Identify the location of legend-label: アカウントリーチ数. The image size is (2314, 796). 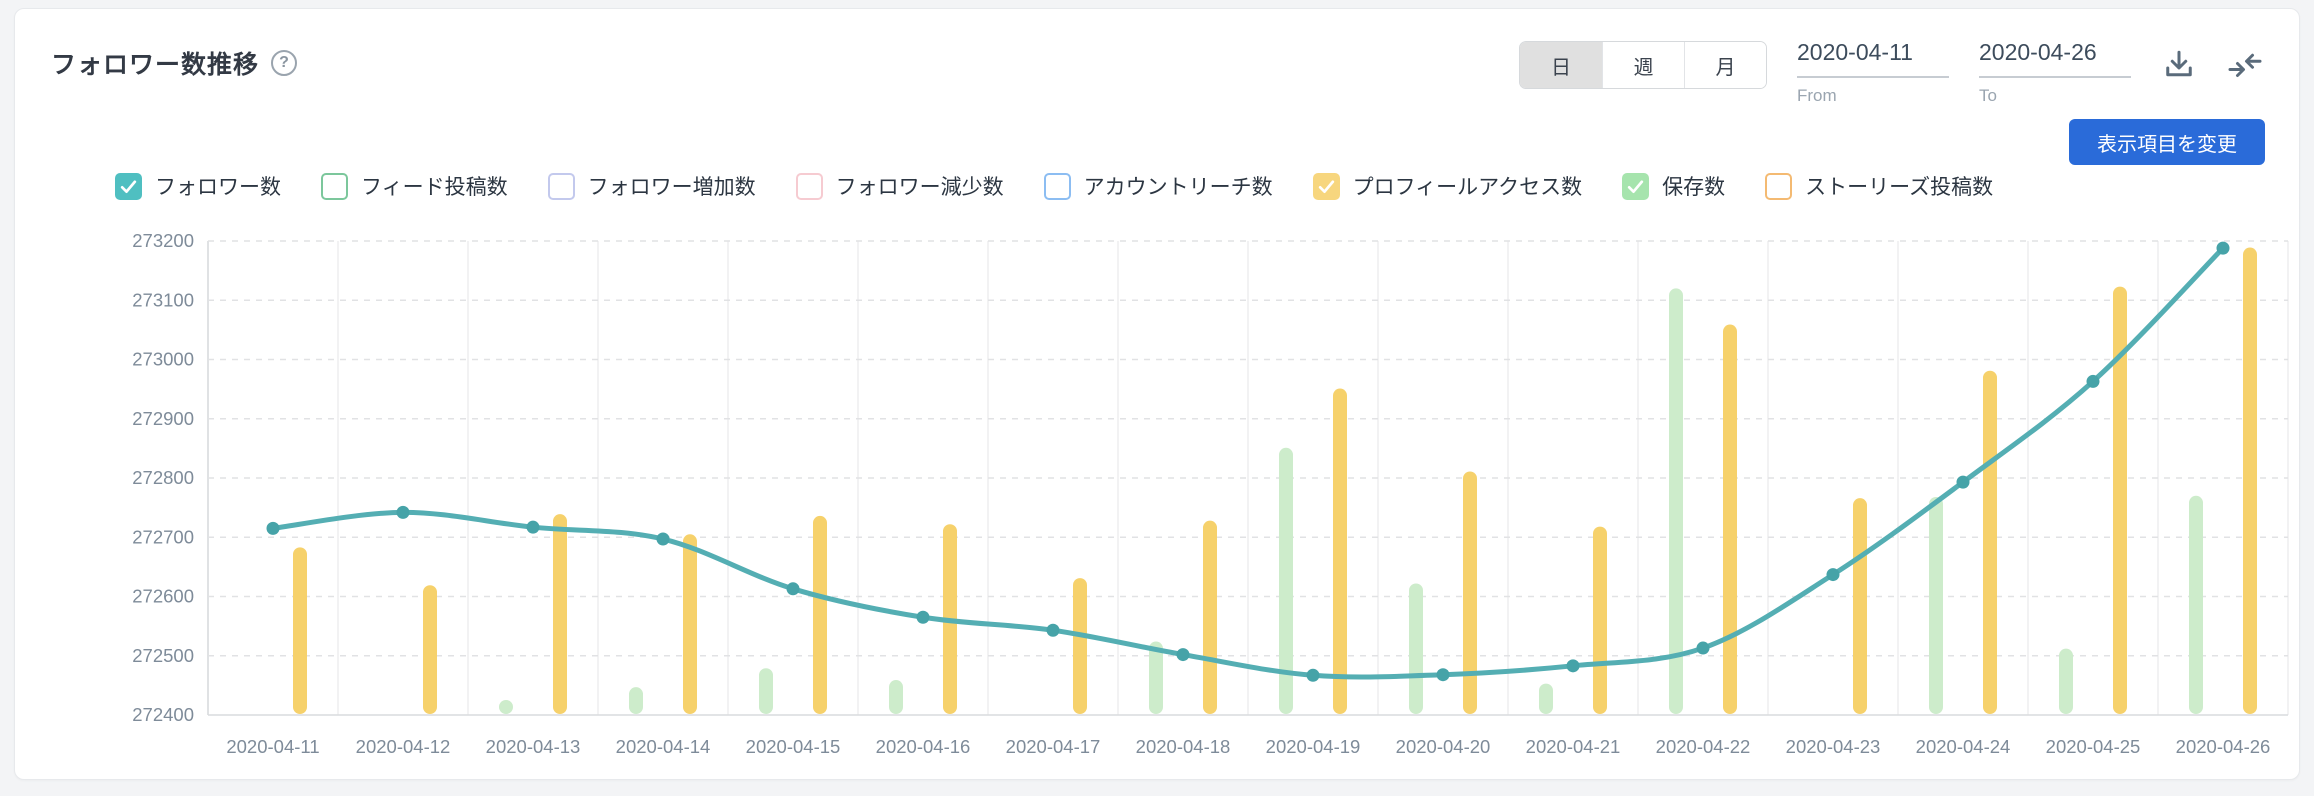
(1178, 187).